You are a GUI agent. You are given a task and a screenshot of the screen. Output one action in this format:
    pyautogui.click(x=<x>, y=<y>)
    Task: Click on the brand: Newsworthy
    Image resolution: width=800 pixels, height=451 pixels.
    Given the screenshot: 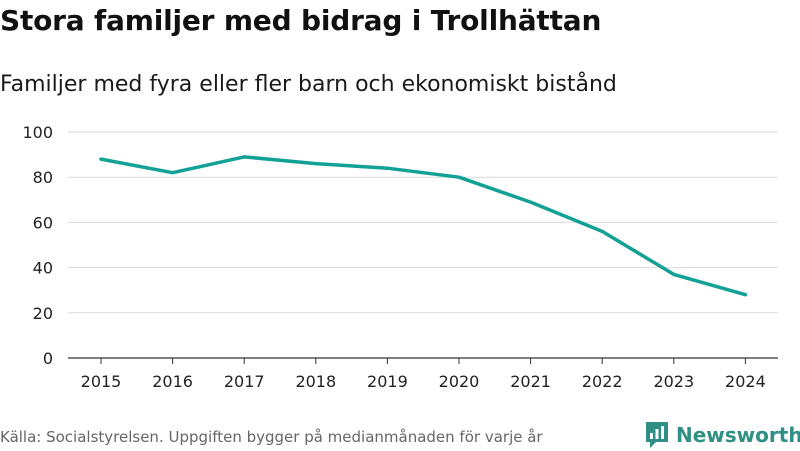 What is the action you would take?
    pyautogui.click(x=722, y=435)
    